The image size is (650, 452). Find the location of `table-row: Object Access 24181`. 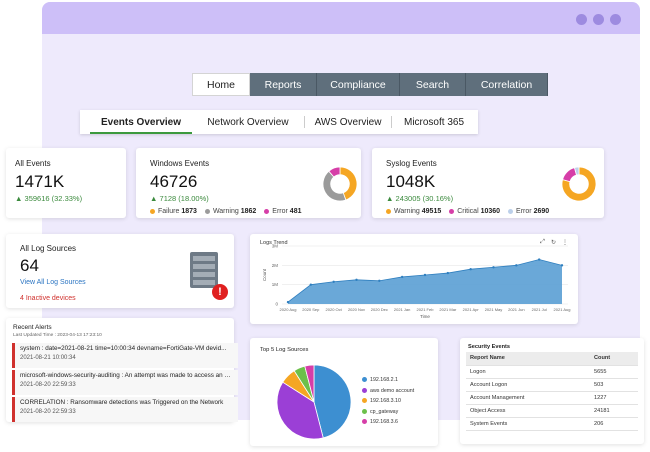

table-row: Object Access 24181 is located at coordinates (552, 411).